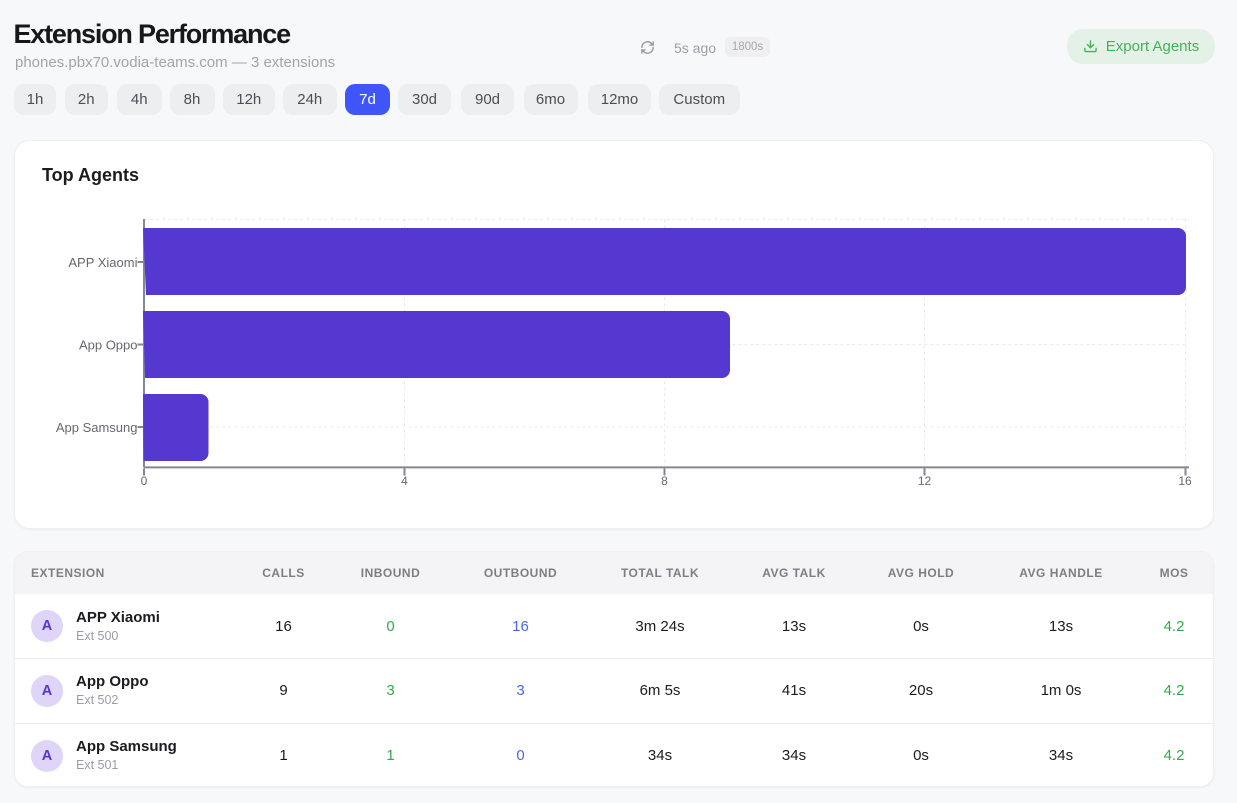 This screenshot has width=1237, height=803. Describe the element at coordinates (404, 481) in the screenshot. I see `svg-text: 4` at that location.